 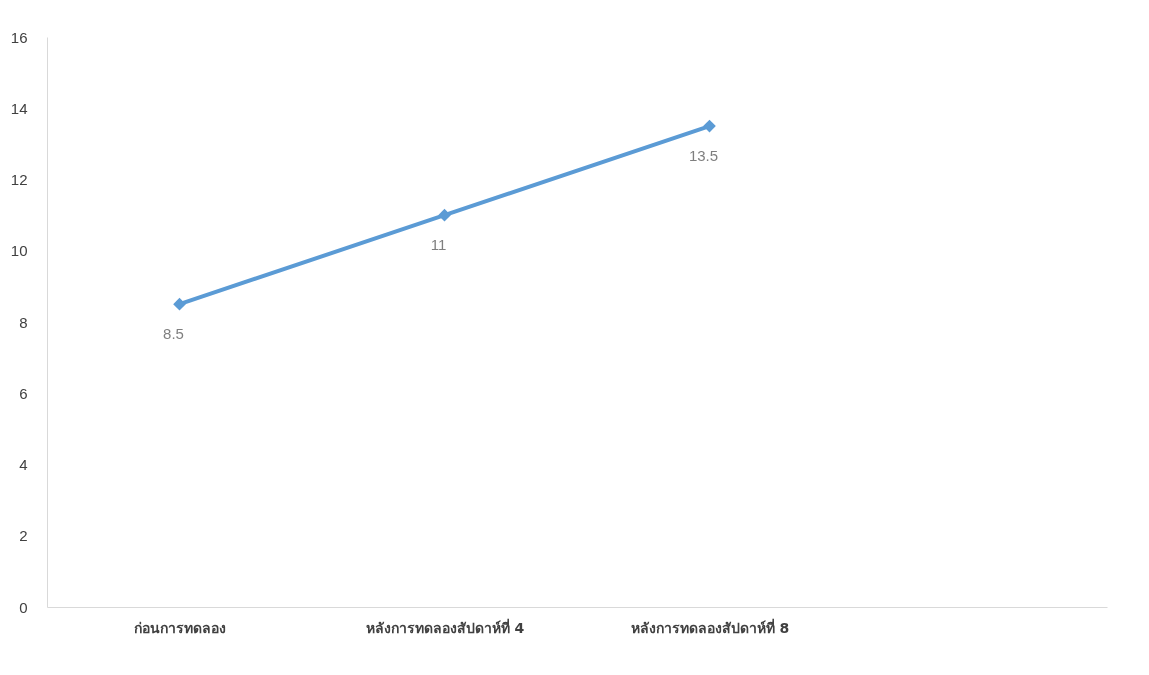 What do you see at coordinates (19, 108) in the screenshot?
I see `y-tick-label: 14` at bounding box center [19, 108].